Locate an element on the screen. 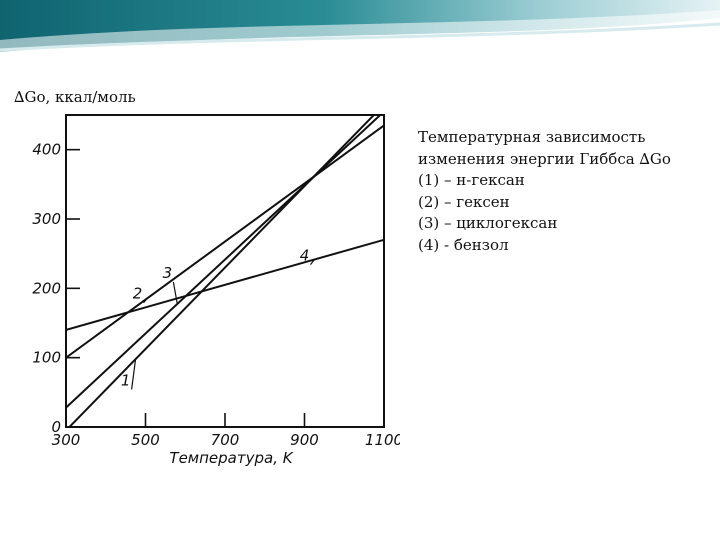 The width and height of the screenshot is (720, 540). x-tick-label: 1100 is located at coordinates (382, 440).